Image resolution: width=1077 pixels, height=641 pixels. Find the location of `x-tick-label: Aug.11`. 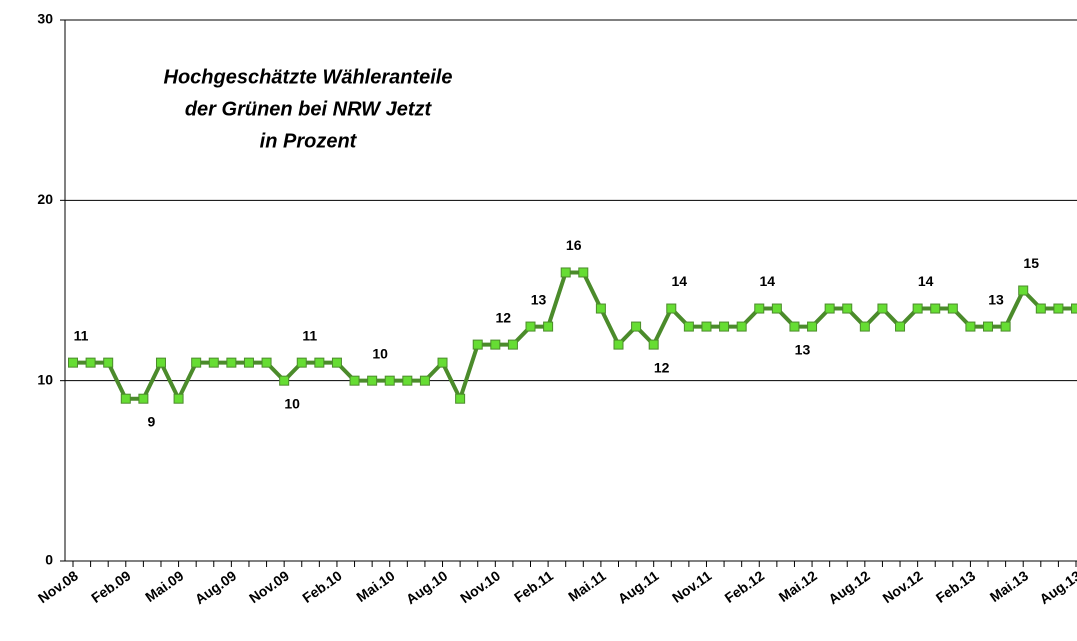

x-tick-label: Aug.11 is located at coordinates (638, 587).